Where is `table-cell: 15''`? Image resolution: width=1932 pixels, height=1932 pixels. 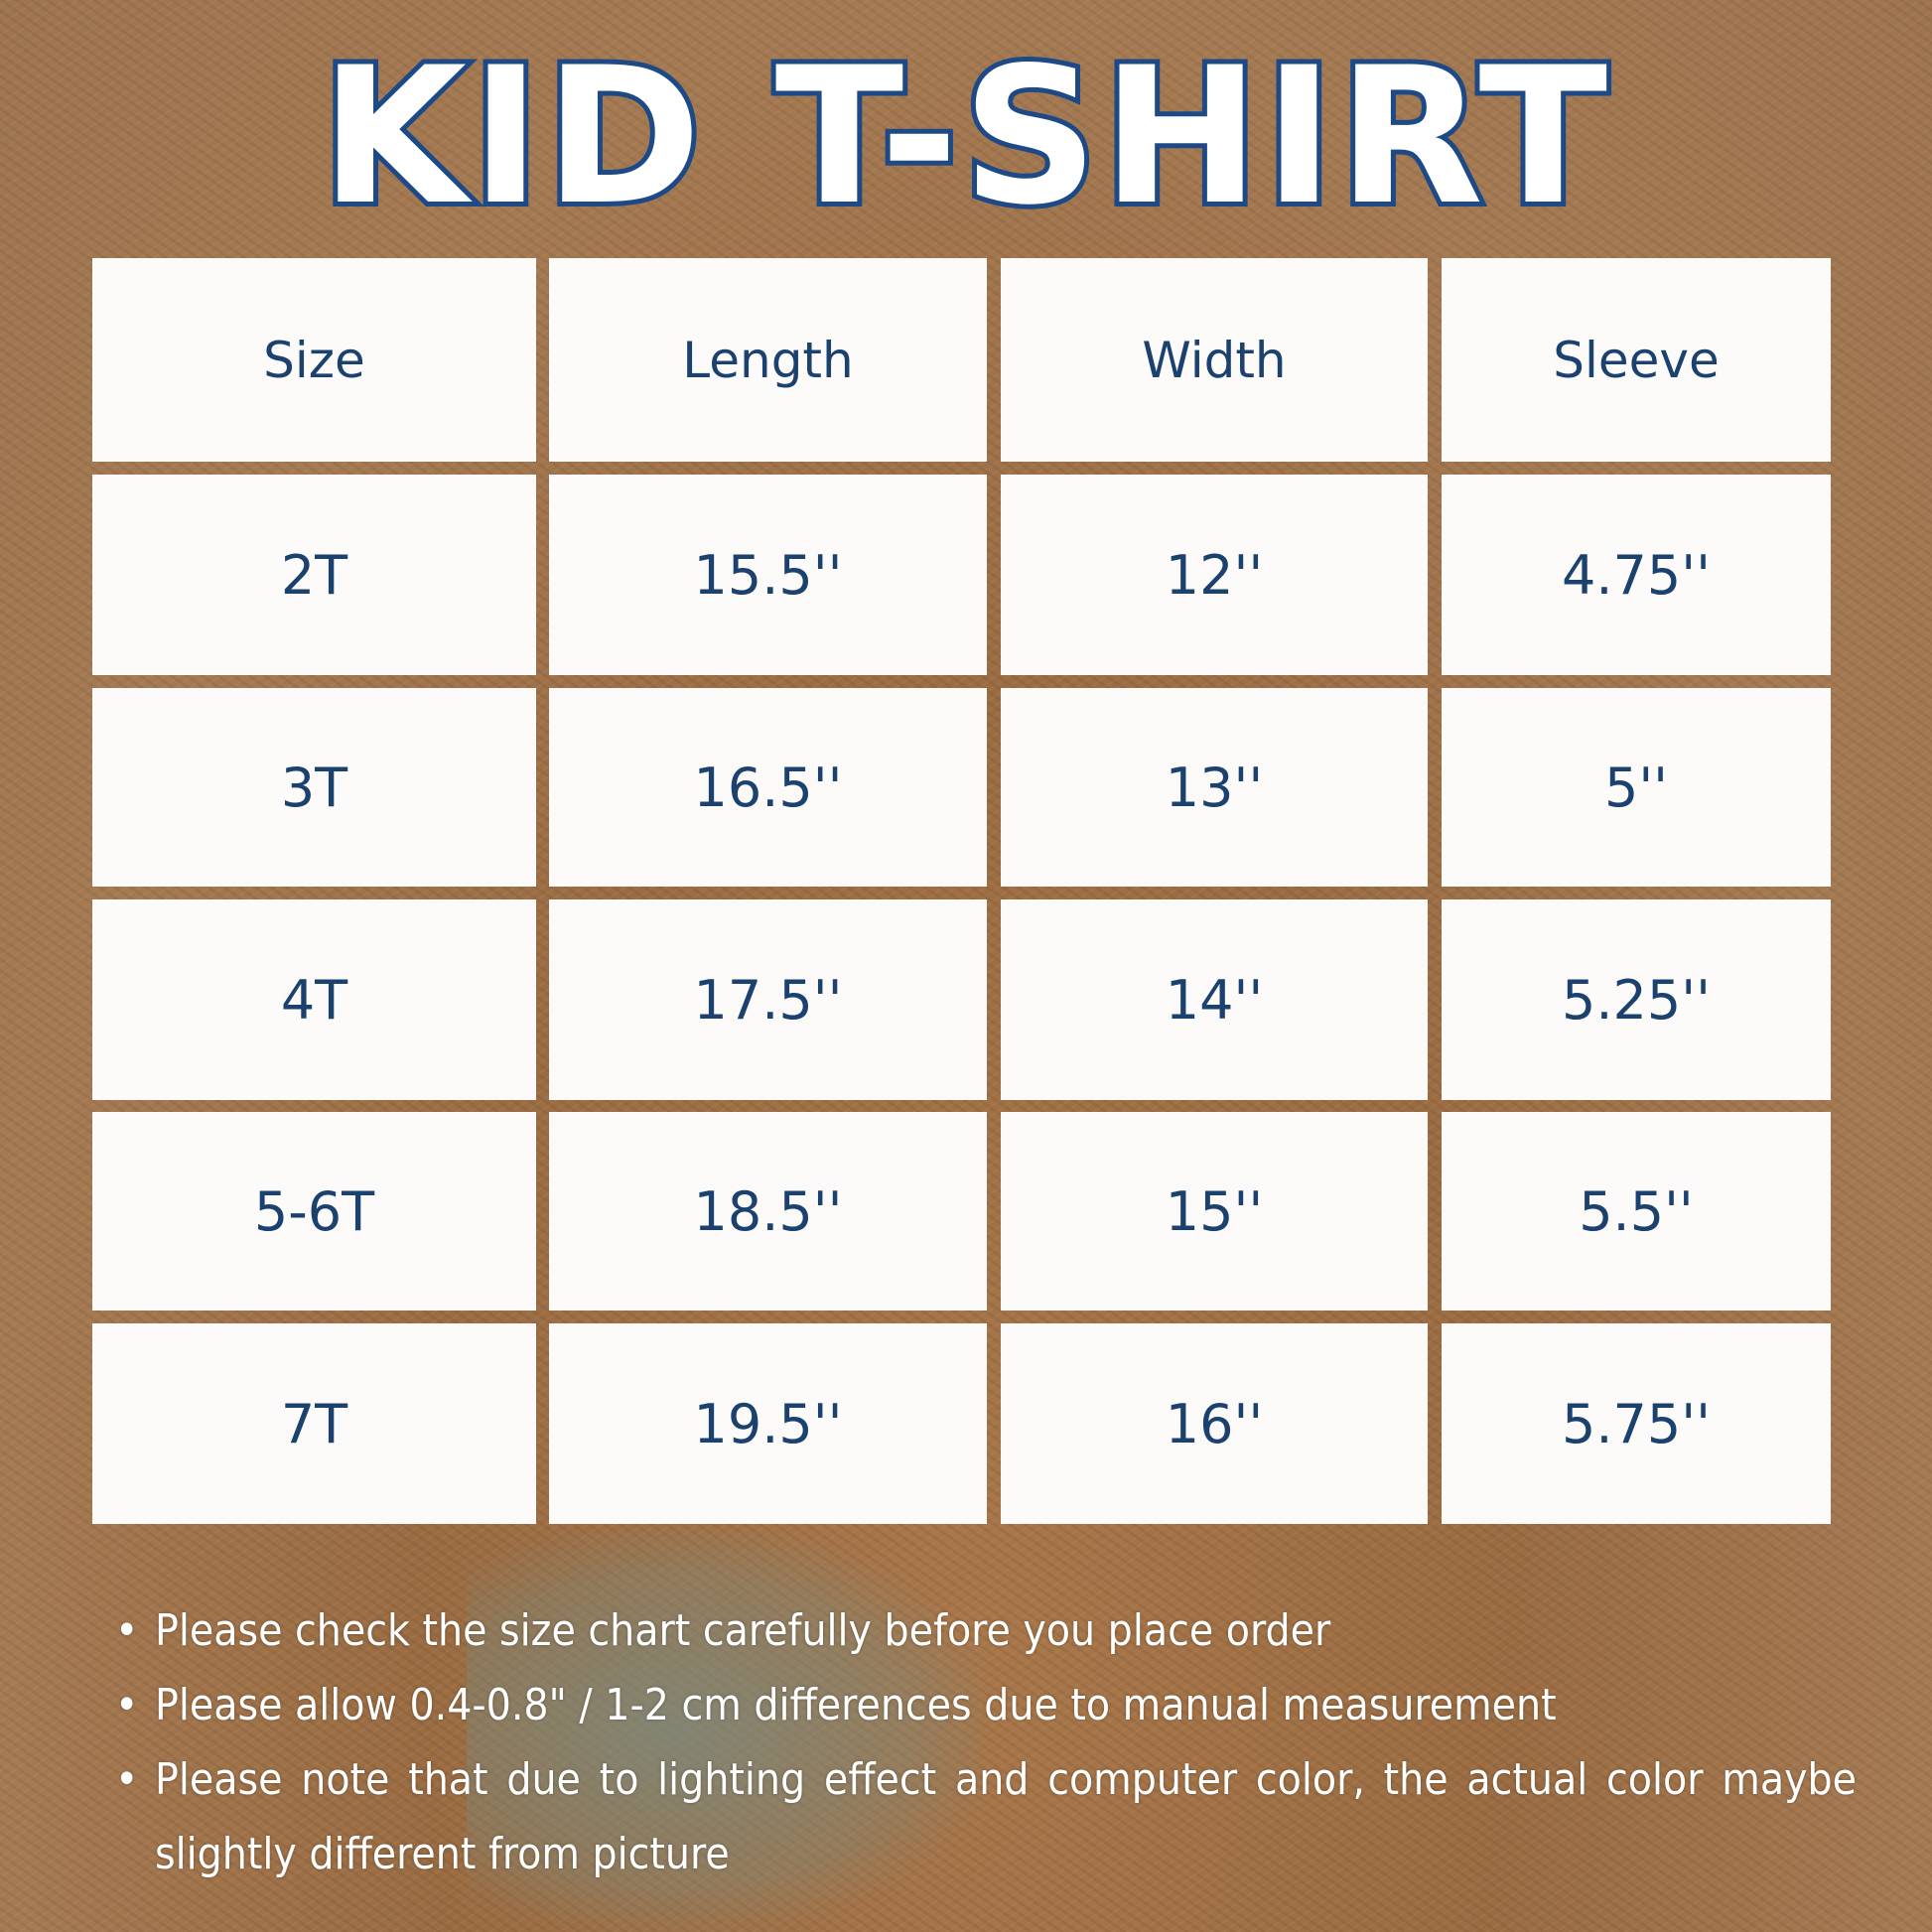
table-cell: 15'' is located at coordinates (1215, 1212).